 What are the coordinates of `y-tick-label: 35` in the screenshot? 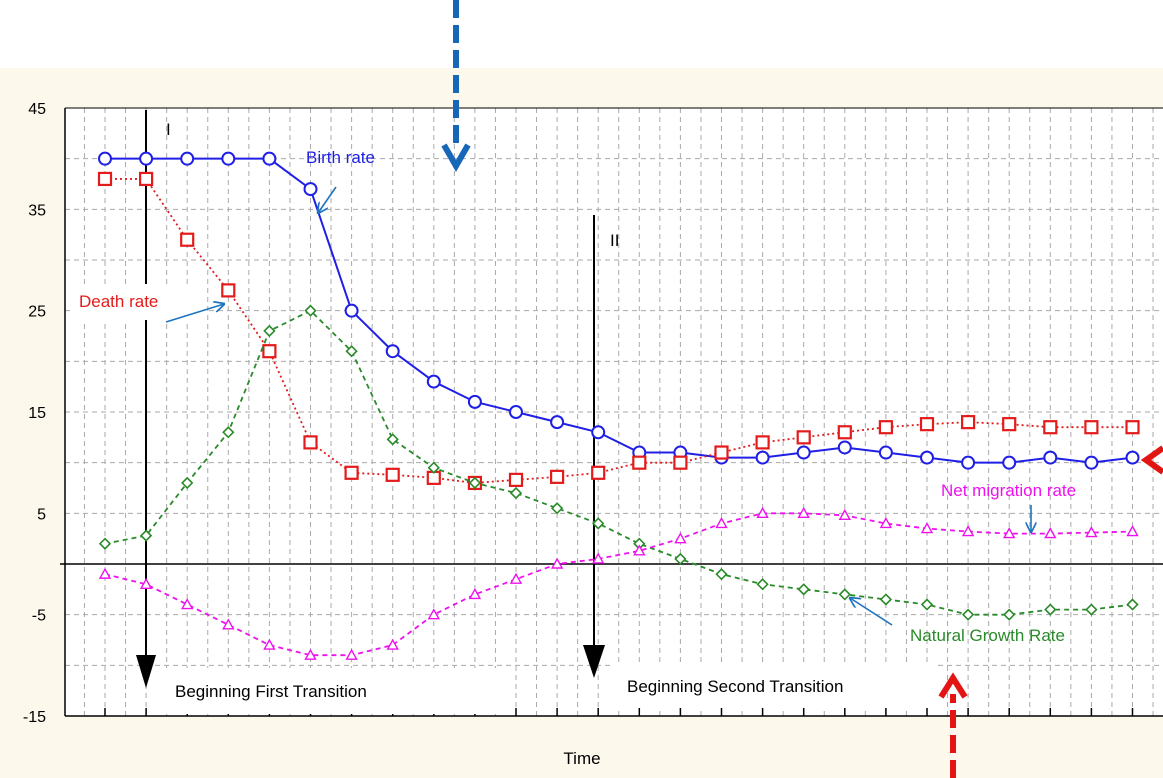 It's located at (37, 210).